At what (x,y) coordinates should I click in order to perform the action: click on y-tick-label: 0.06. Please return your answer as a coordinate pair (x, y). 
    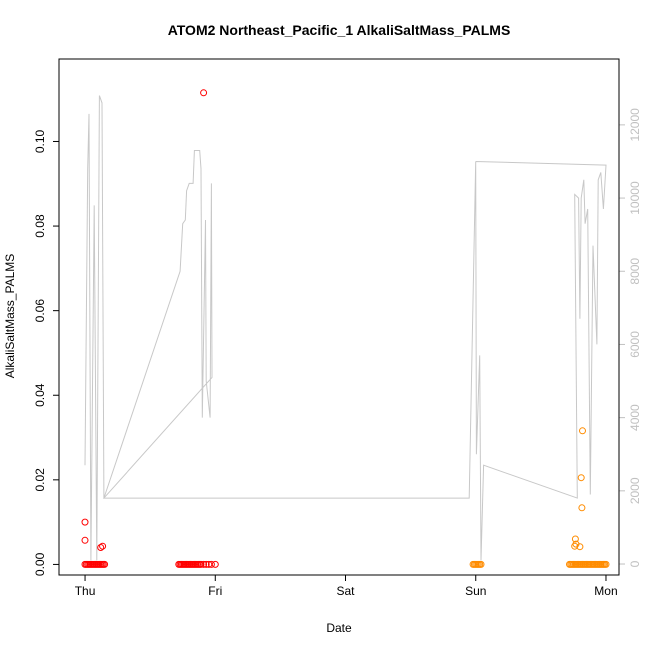
    Looking at the image, I should click on (40, 311).